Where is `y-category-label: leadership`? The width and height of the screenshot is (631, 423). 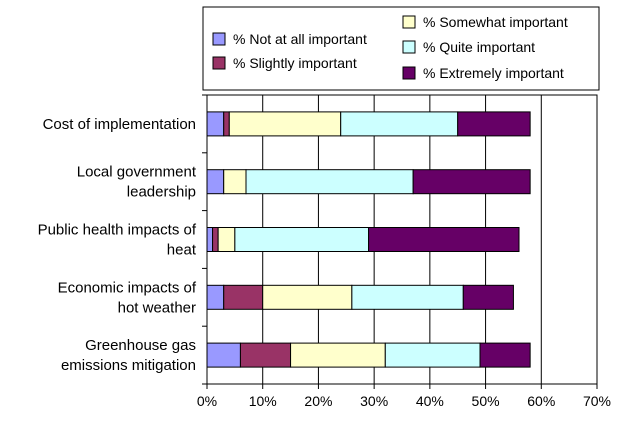
y-category-label: leadership is located at coordinates (161, 192).